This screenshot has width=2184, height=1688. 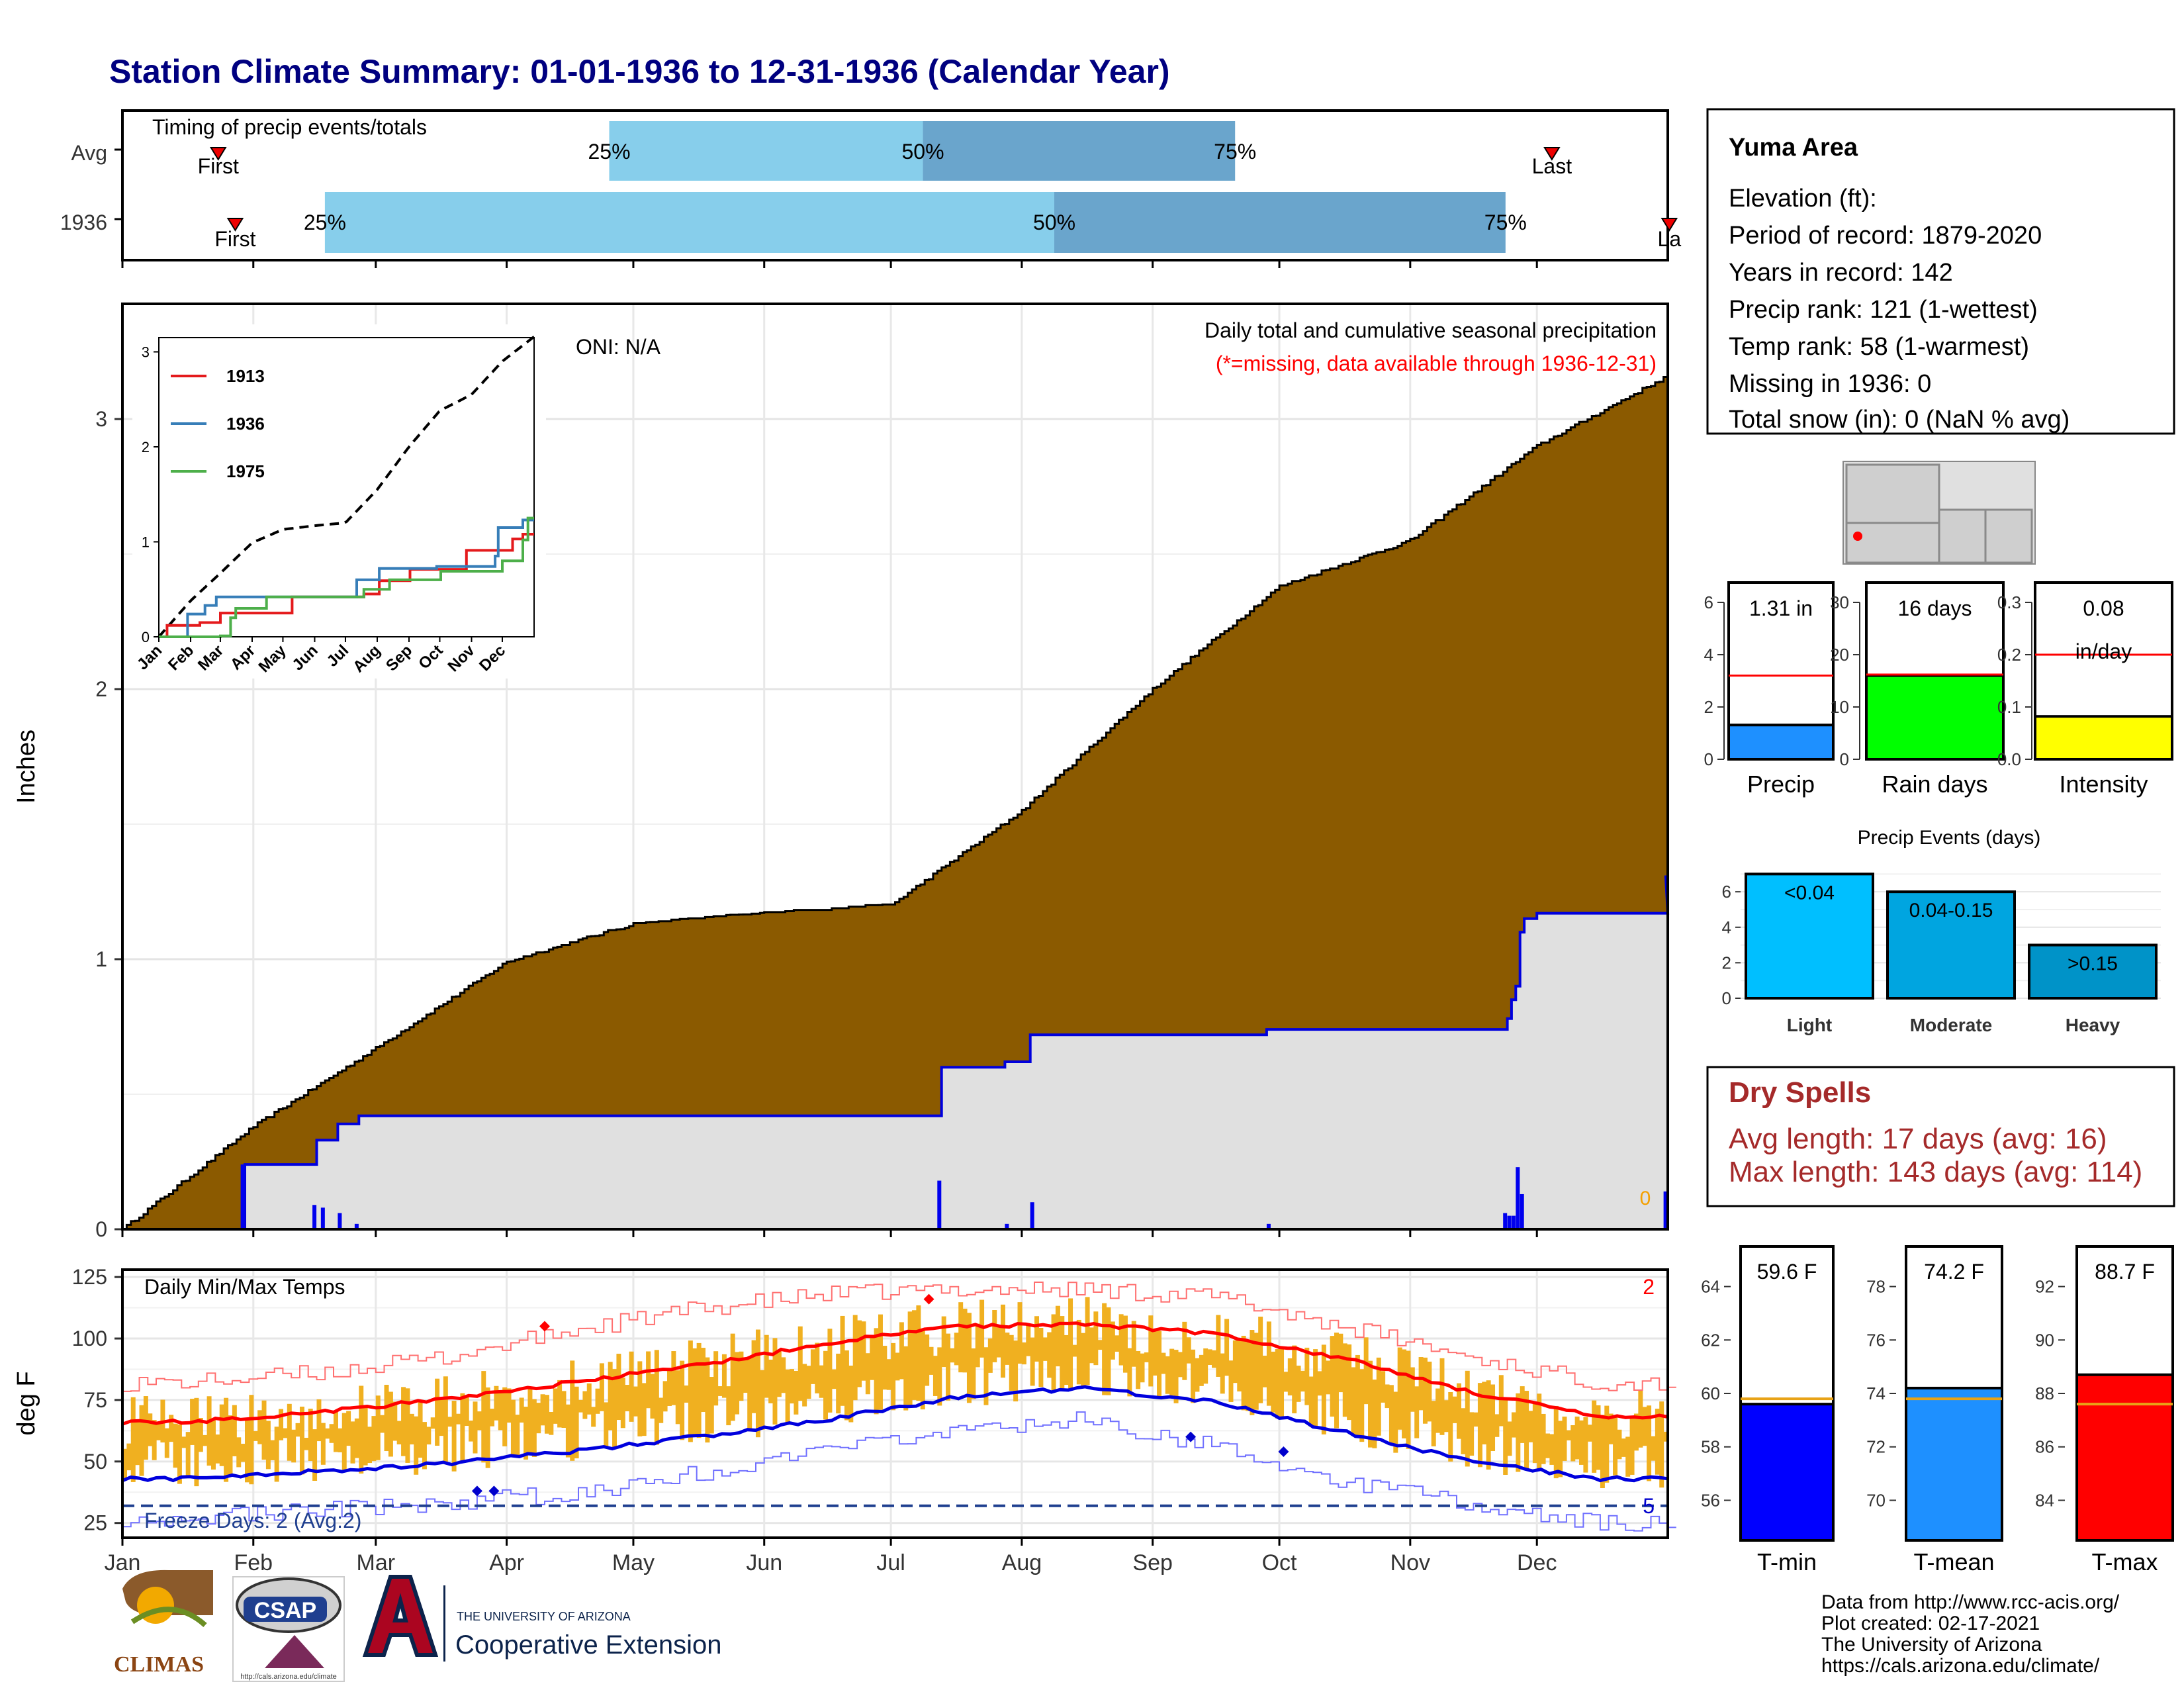 I want to click on events-category-label: Light, so click(x=1809, y=1025).